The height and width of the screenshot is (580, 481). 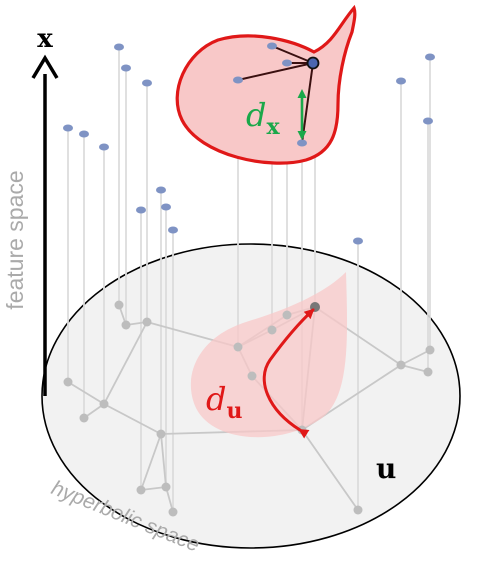 I want to click on hyperbolic-distance-path, so click(x=288, y=373).